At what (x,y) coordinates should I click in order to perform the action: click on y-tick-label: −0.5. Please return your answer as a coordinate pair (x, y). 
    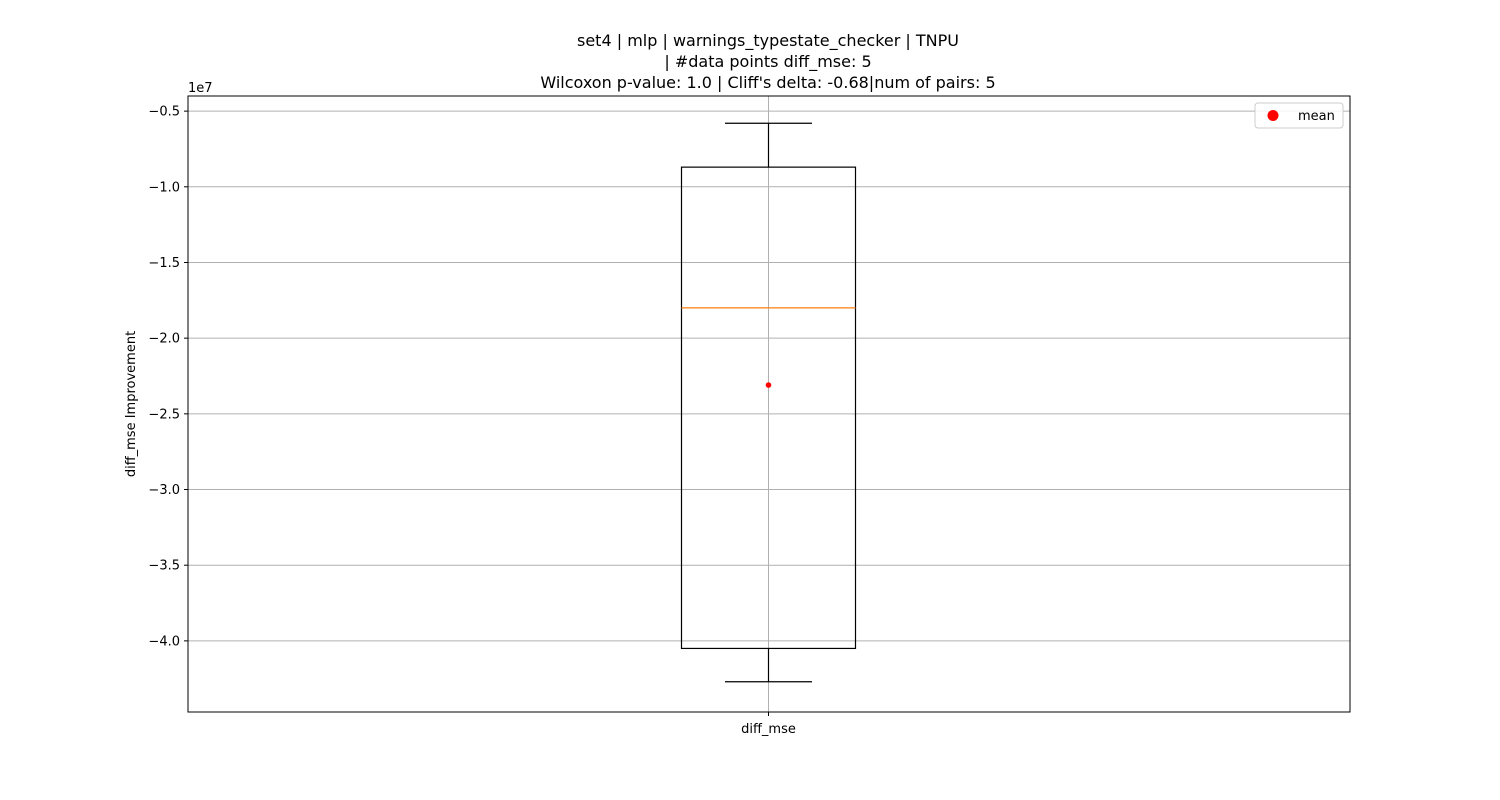
    Looking at the image, I should click on (164, 112).